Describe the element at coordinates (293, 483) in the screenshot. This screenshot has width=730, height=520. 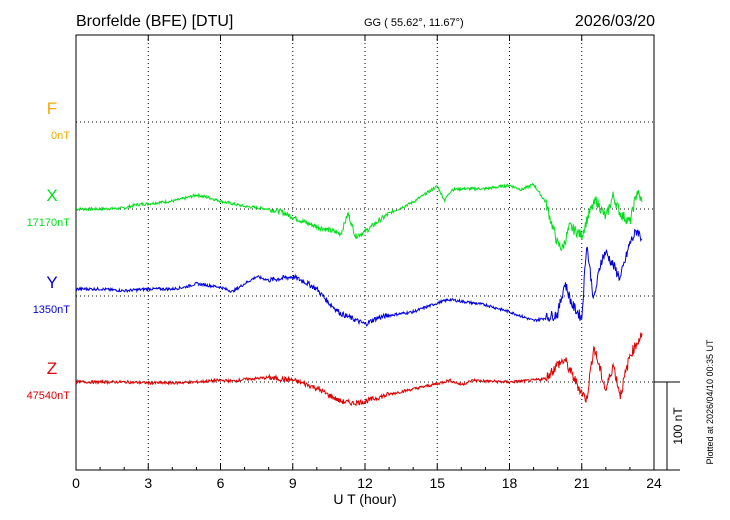
I see `x-tick-label: 9` at that location.